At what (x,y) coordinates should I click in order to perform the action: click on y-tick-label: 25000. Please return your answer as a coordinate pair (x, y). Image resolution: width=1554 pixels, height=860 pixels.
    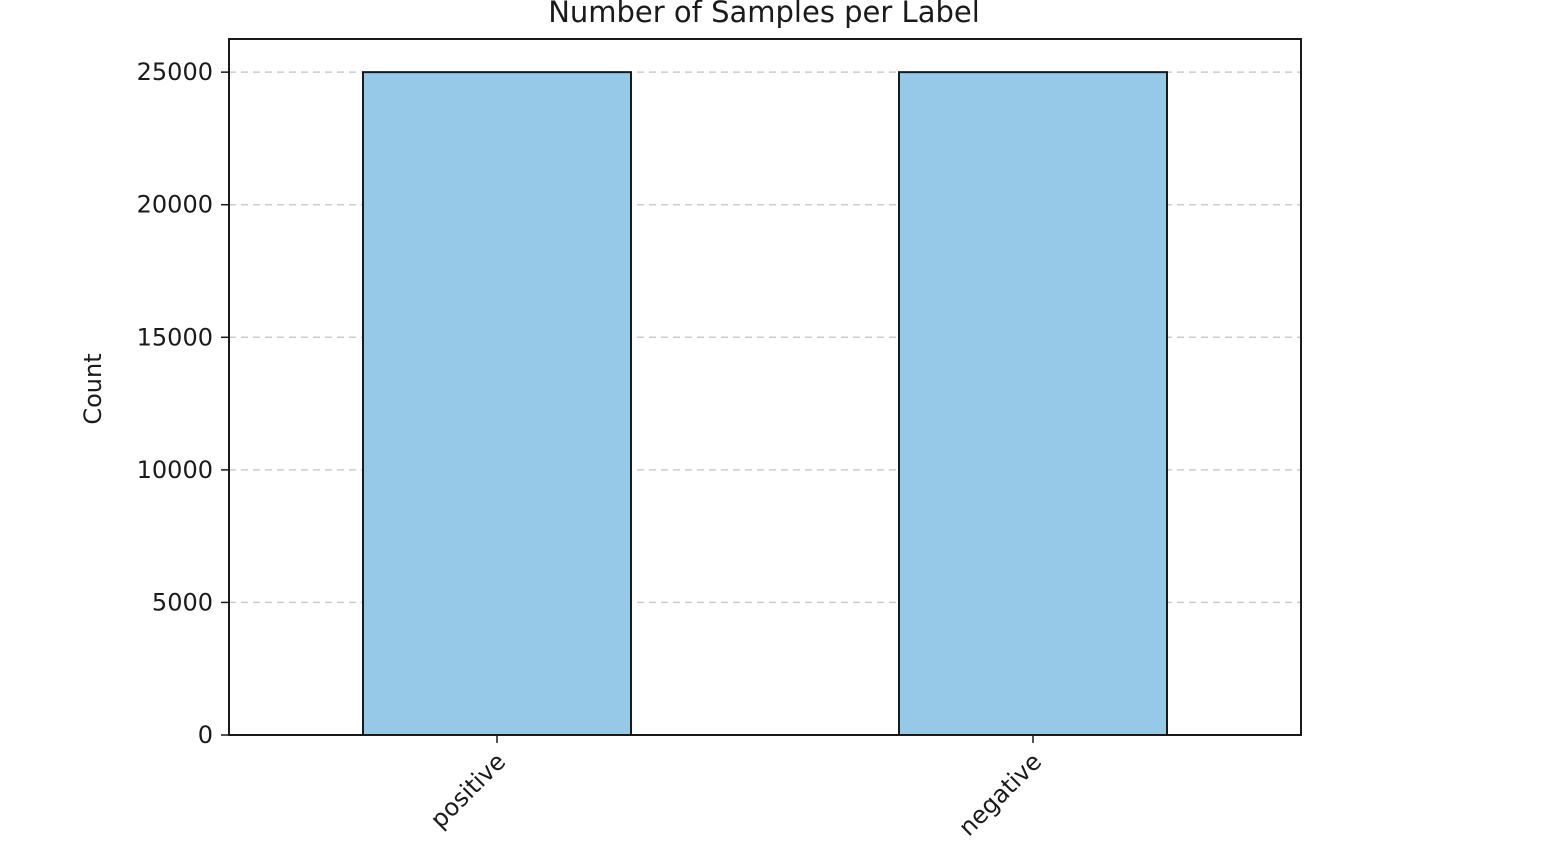
    Looking at the image, I should click on (175, 72).